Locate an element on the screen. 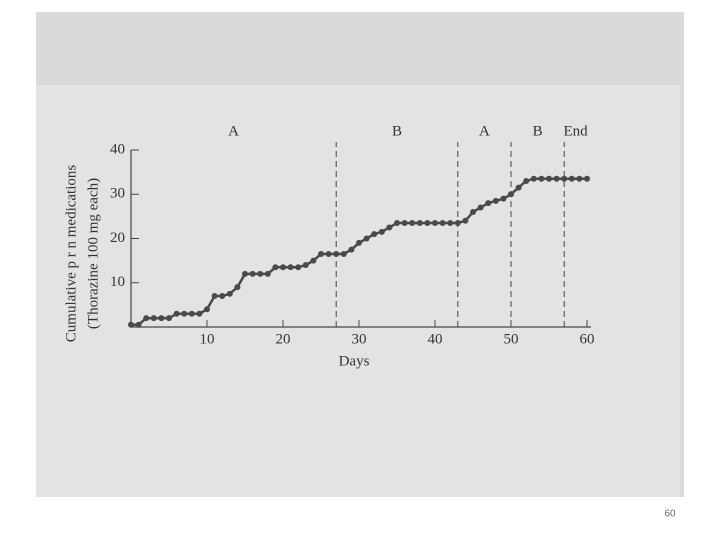  x-tick-label: 10 is located at coordinates (207, 339).